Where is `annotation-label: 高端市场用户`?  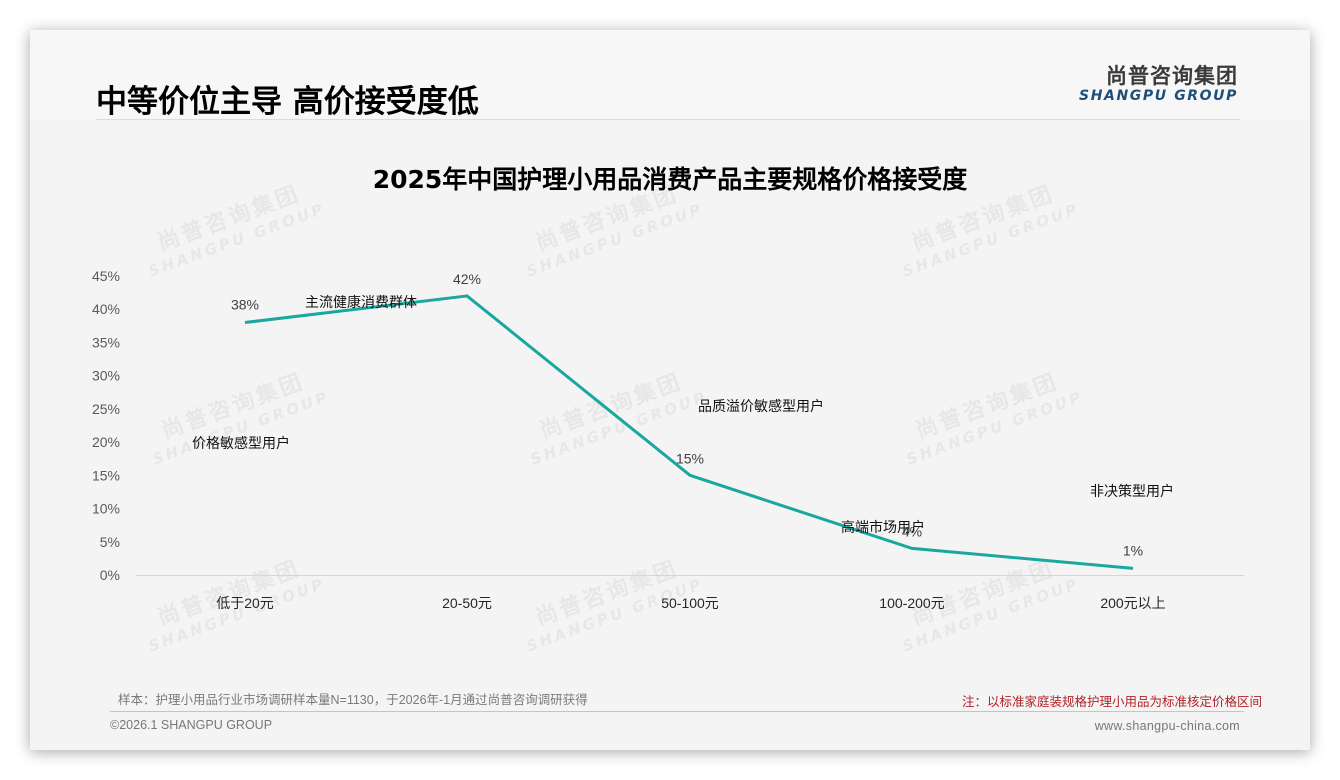
annotation-label: 高端市场用户 is located at coordinates (883, 527).